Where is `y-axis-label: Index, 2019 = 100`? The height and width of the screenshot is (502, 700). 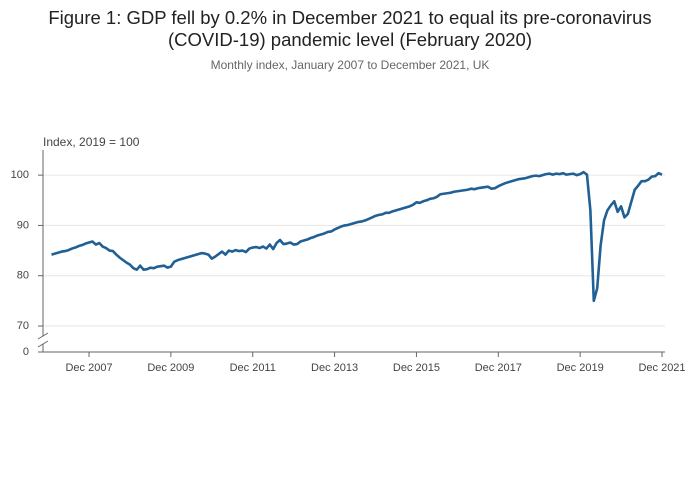
y-axis-label: Index, 2019 = 100 is located at coordinates (91, 142).